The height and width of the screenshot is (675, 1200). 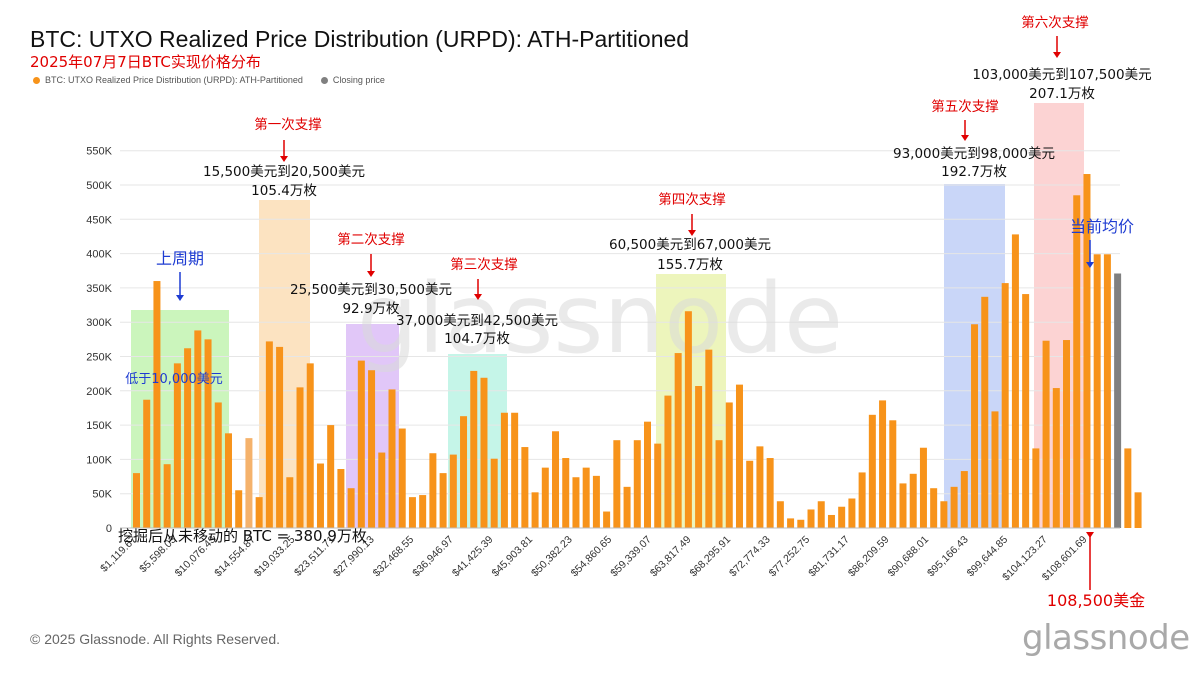 I want to click on x-tick-label: $72,774.33, so click(x=750, y=557).